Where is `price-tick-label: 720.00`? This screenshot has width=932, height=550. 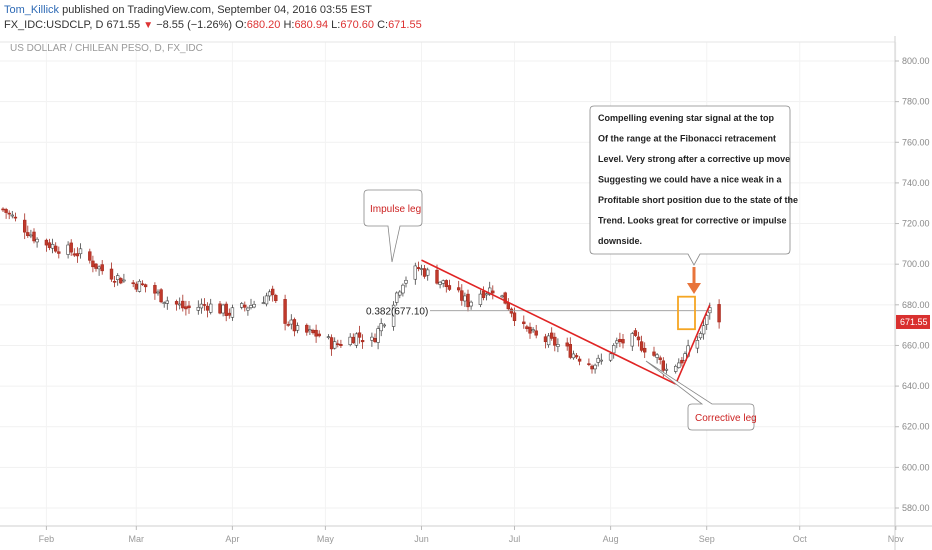 price-tick-label: 720.00 is located at coordinates (916, 224).